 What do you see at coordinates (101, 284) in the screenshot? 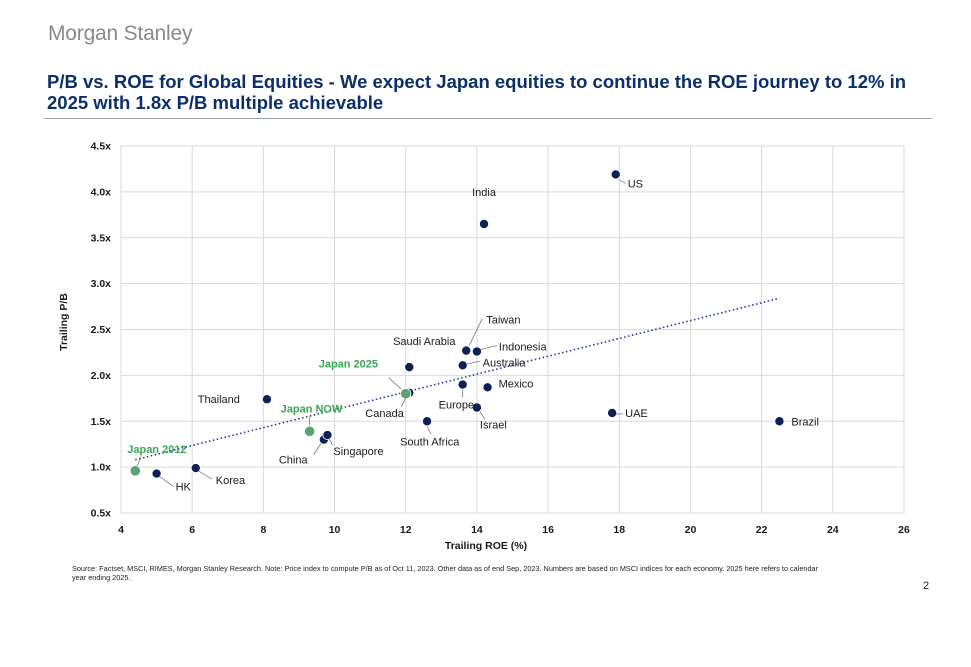
I see `y-tick-label: 3.0x` at bounding box center [101, 284].